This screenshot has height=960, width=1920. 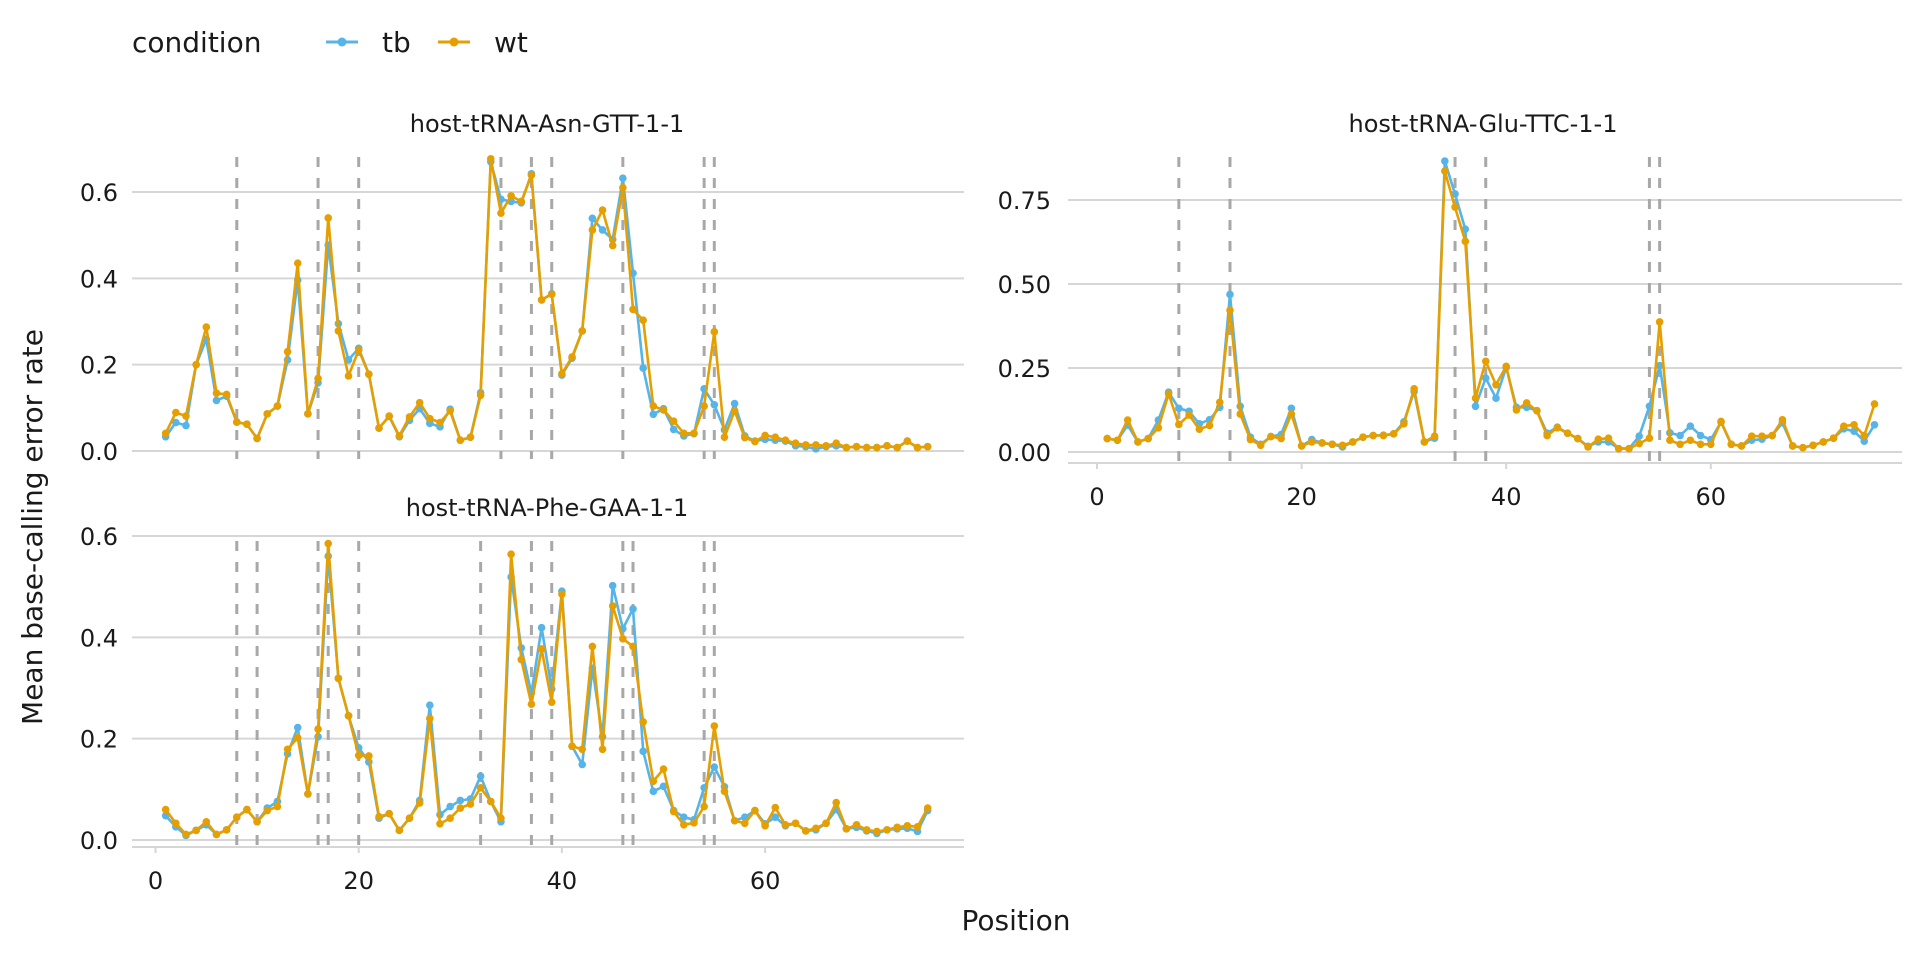 I want to click on facet-title: host-tRNA-Phe-GAA-1-1, so click(x=547, y=508).